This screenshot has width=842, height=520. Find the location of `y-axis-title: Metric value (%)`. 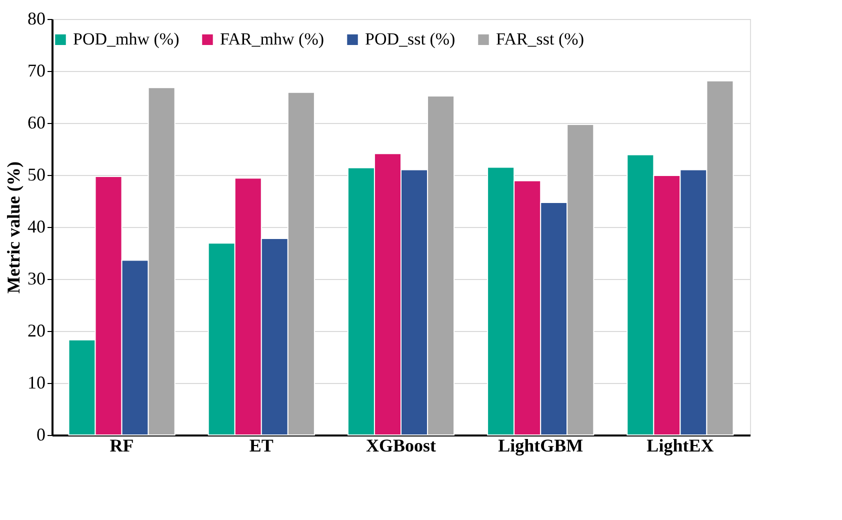

y-axis-title: Metric value (%) is located at coordinates (14, 228).